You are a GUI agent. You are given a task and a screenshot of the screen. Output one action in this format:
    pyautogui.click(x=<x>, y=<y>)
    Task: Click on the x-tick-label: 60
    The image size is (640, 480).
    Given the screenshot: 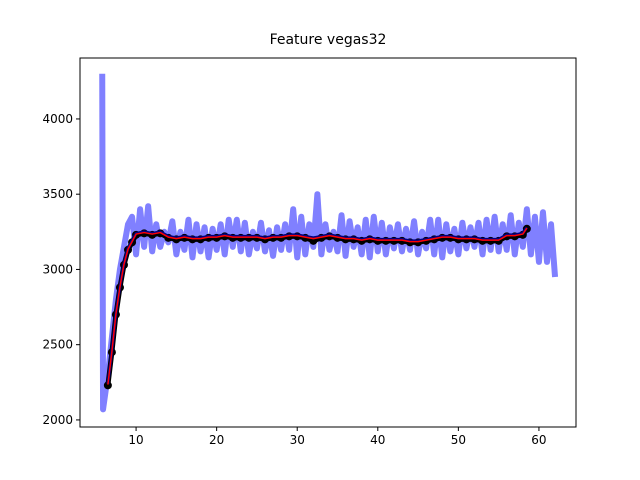 What is the action you would take?
    pyautogui.click(x=538, y=440)
    